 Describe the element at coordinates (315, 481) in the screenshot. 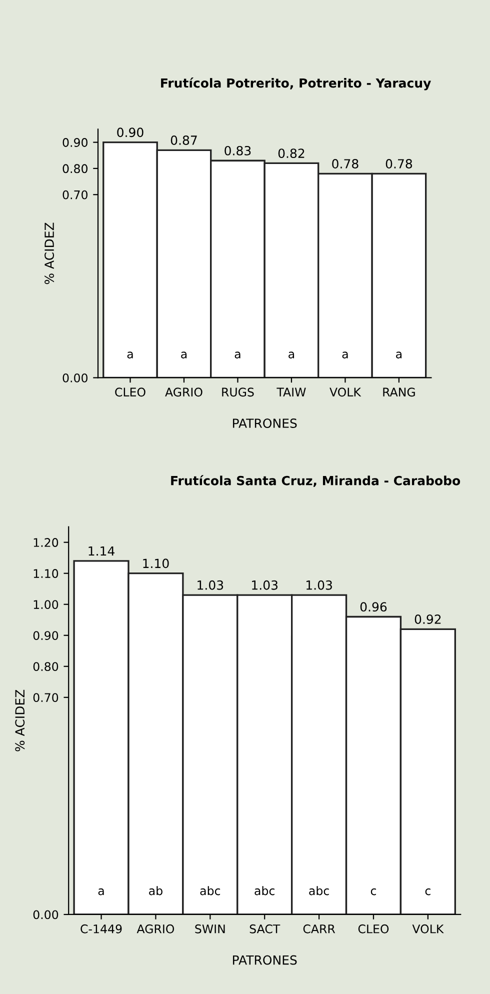

I see `chart-title: Frutícola Santa Cruz, Miranda - Carabobo` at that location.